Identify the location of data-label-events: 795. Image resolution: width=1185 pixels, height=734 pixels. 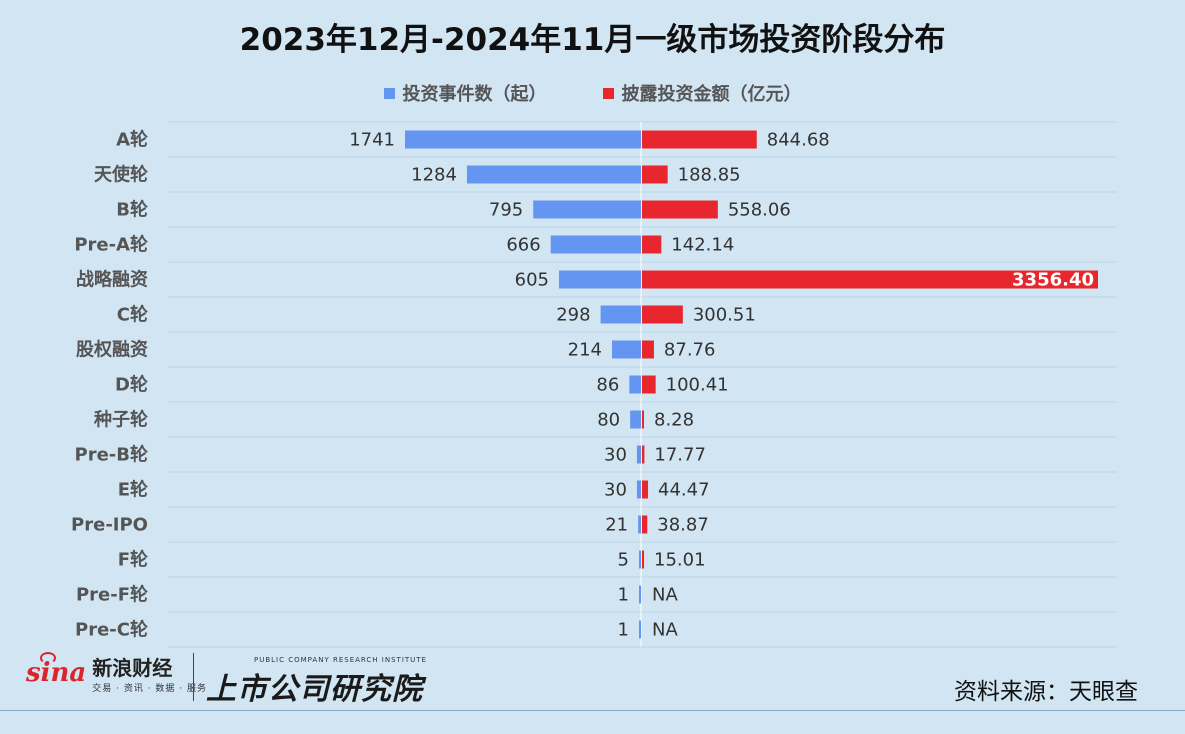
(506, 210).